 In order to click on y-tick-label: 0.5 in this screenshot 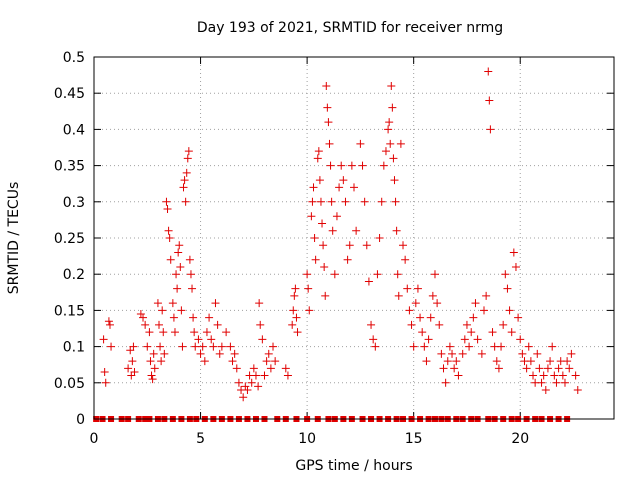, I will do `click(74, 58)`.